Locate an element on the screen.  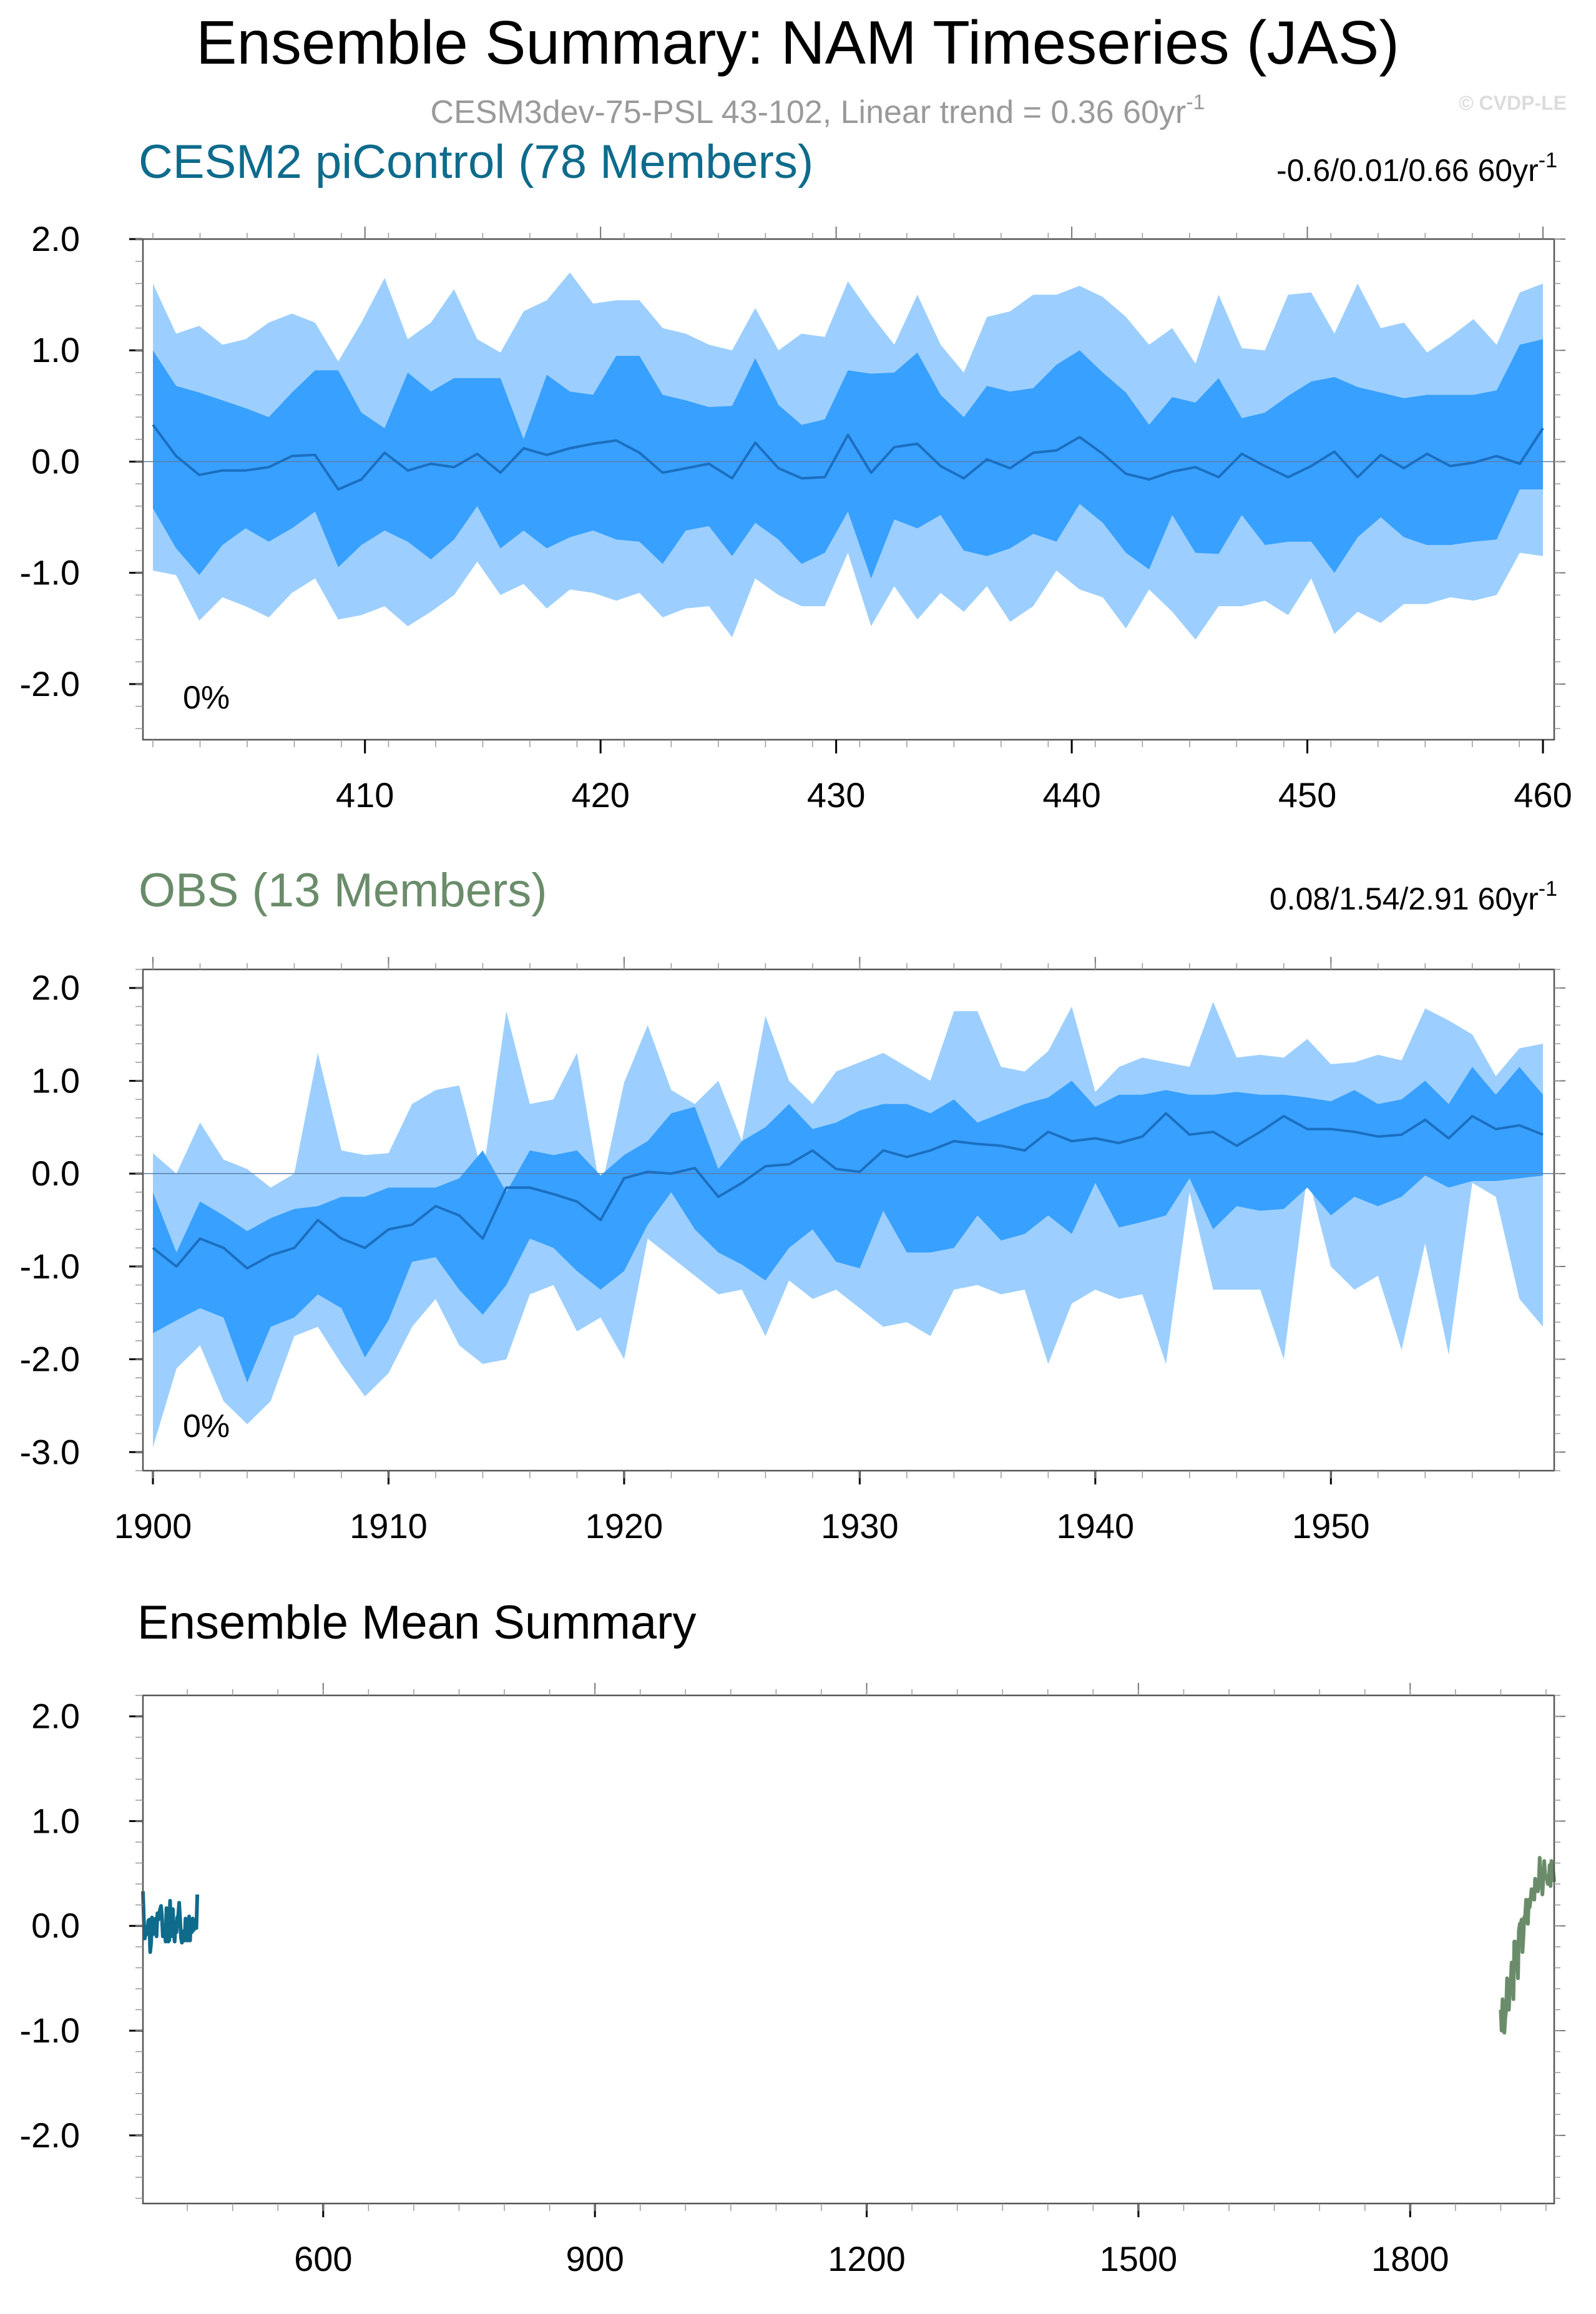
cesm-percent-label: 0% is located at coordinates (206, 698).